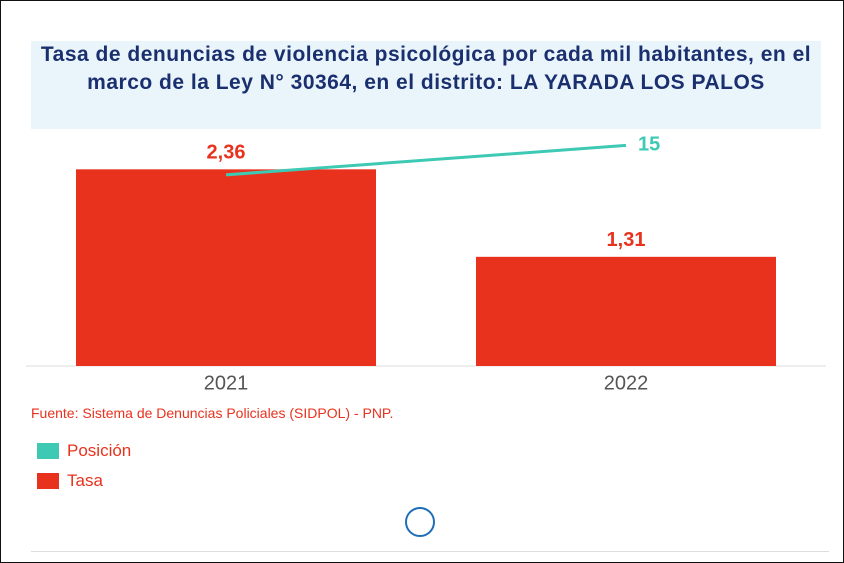 Image resolution: width=844 pixels, height=563 pixels. Describe the element at coordinates (649, 146) in the screenshot. I see `data-label: 15` at that location.